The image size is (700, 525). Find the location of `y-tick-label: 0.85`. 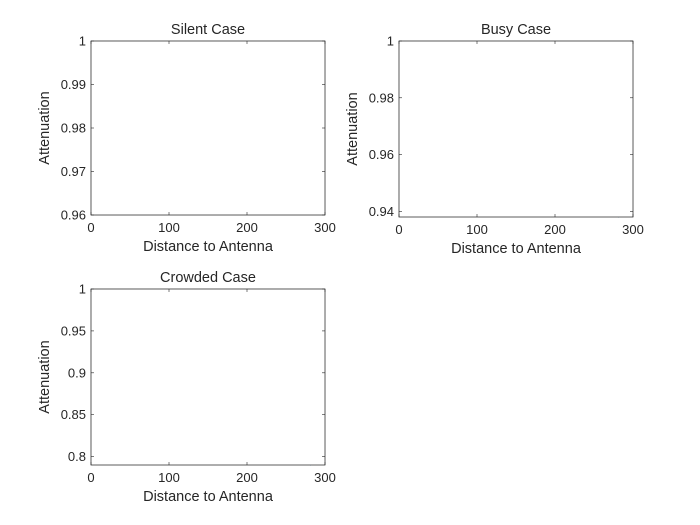

y-tick-label: 0.85 is located at coordinates (73, 414).